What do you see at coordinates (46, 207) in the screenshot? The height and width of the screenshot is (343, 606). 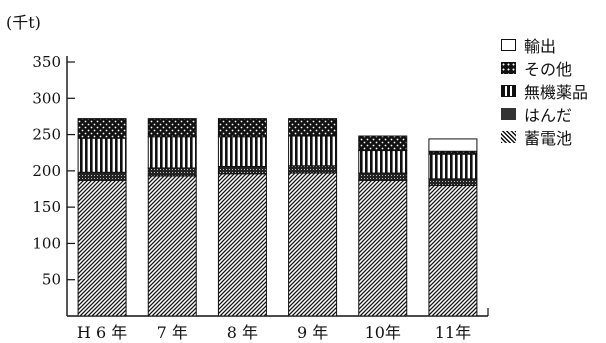 I see `y-tick-label: 150` at bounding box center [46, 207].